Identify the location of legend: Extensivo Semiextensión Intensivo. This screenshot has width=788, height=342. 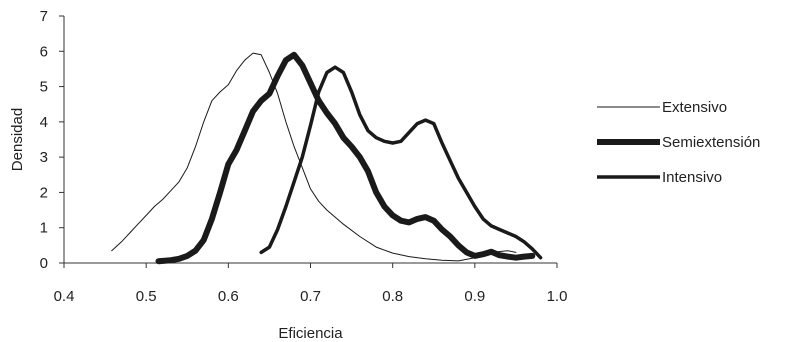
(678, 142).